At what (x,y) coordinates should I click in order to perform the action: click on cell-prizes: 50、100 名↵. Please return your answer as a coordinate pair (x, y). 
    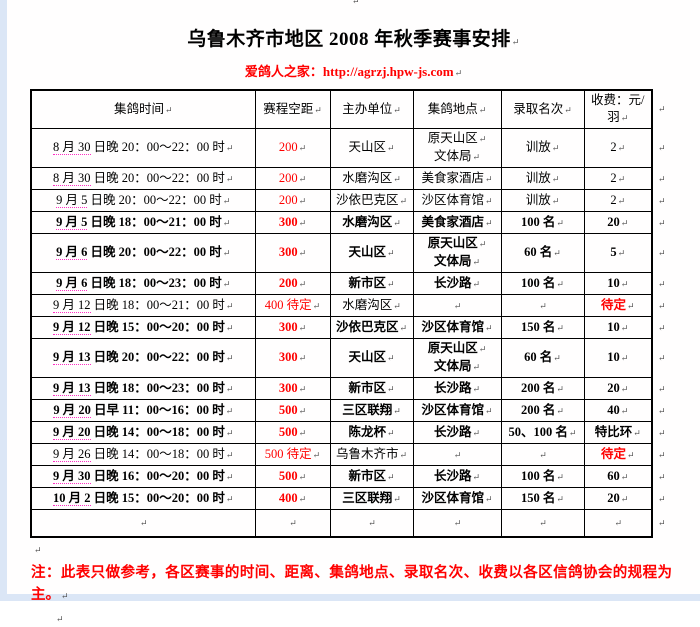
    Looking at the image, I should click on (542, 432).